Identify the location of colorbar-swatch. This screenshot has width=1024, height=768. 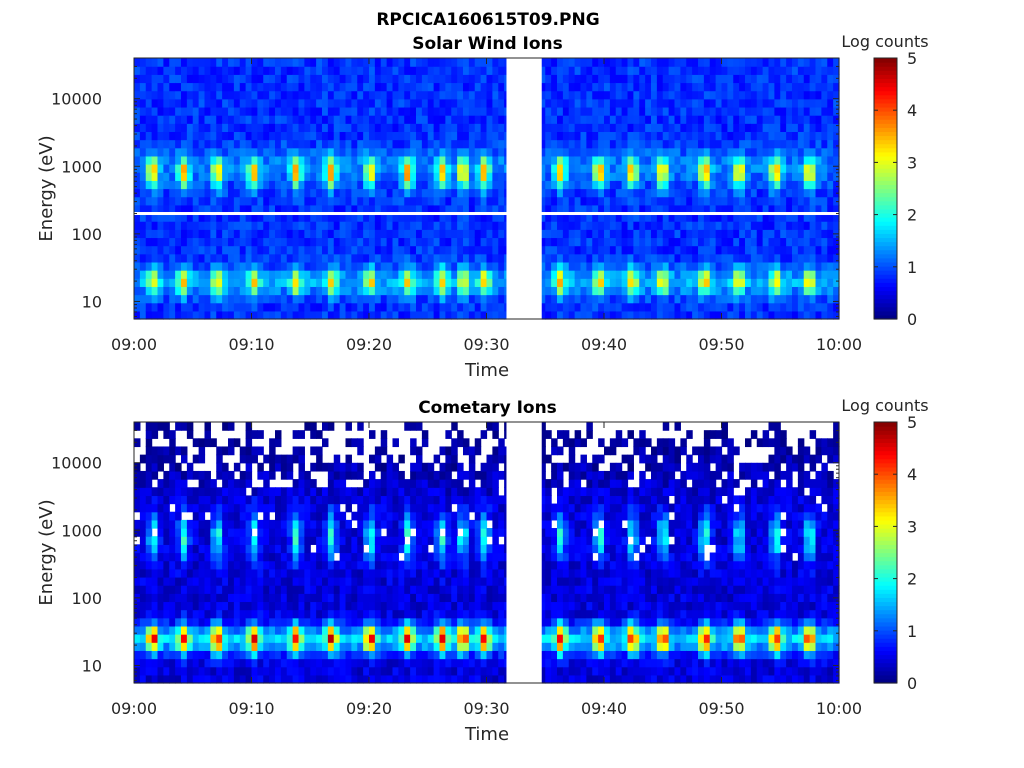
(885, 227).